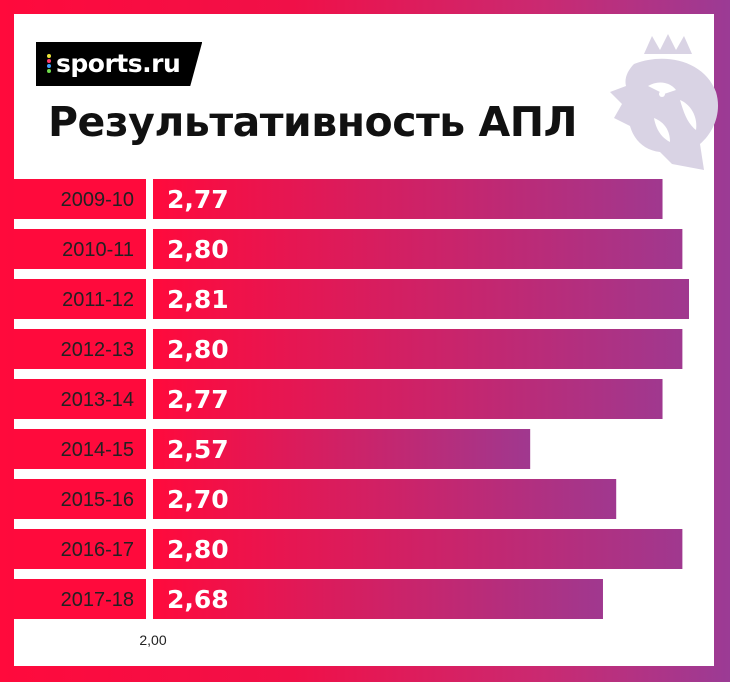 Image resolution: width=730 pixels, height=682 pixels. I want to click on bar-row: 2012-13 2,80, so click(348, 349).